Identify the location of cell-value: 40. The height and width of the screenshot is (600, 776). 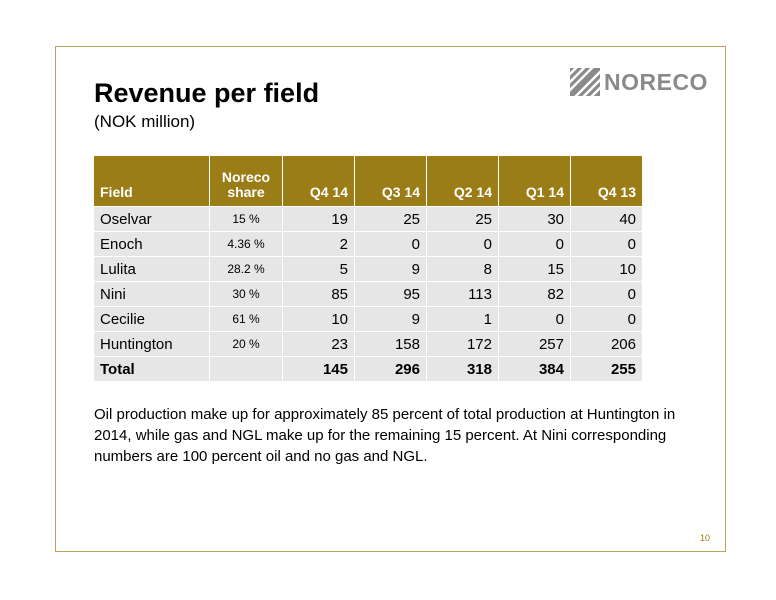
(606, 219).